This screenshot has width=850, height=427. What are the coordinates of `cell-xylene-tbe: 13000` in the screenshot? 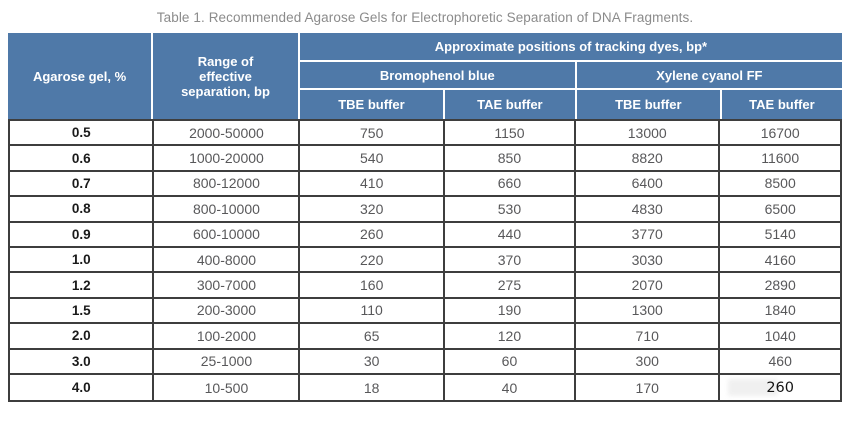 It's located at (648, 134).